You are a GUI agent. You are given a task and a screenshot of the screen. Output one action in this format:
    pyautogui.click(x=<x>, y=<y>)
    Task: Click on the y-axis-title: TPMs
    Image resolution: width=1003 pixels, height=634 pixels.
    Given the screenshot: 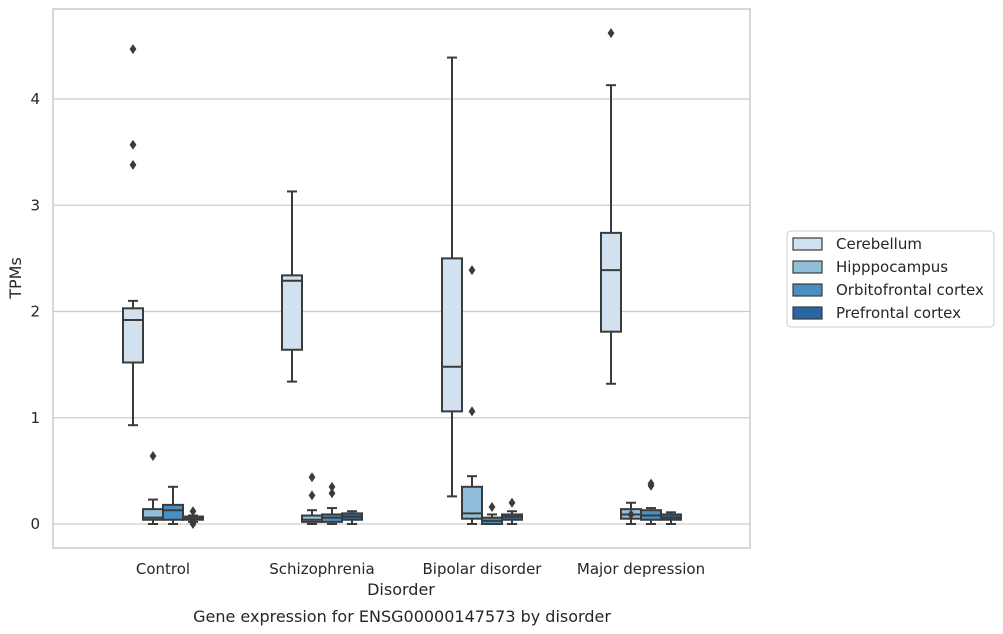 What is the action you would take?
    pyautogui.click(x=15, y=278)
    